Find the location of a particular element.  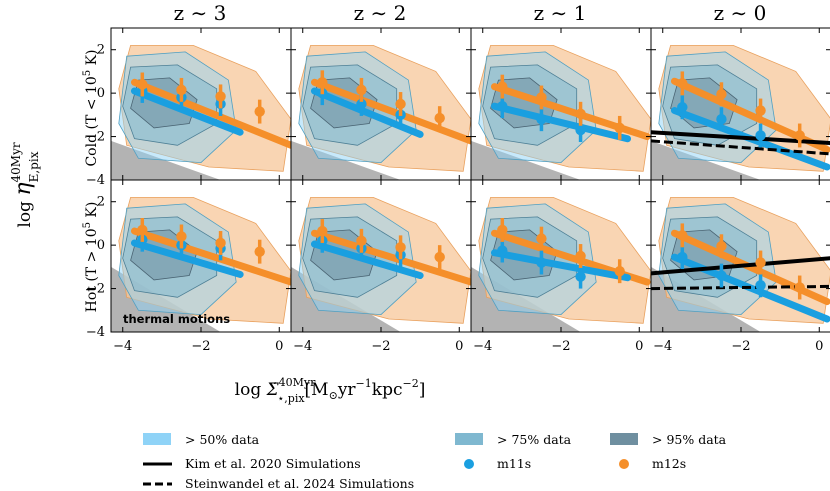

legend-label-50: > 50% data is located at coordinates (222, 439).